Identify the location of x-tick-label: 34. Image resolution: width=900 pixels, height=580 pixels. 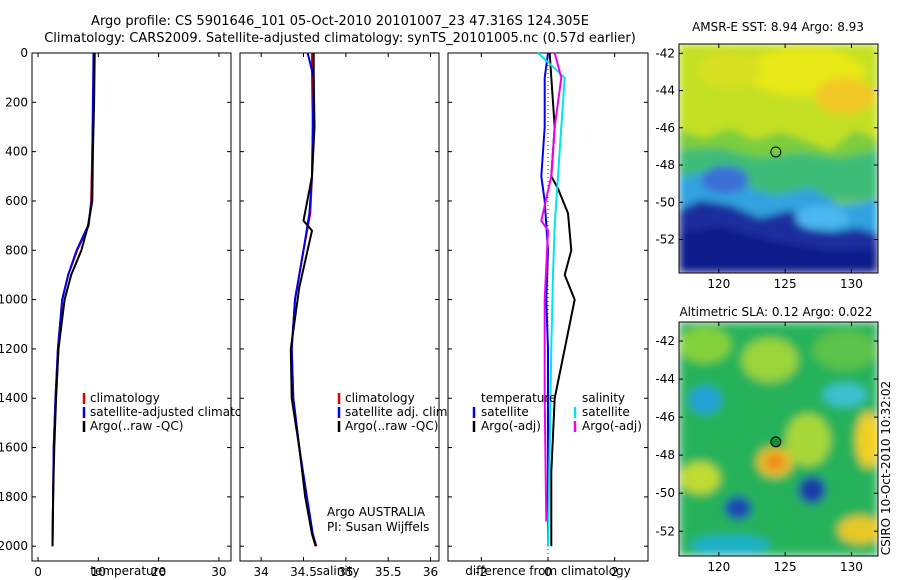
(261, 572).